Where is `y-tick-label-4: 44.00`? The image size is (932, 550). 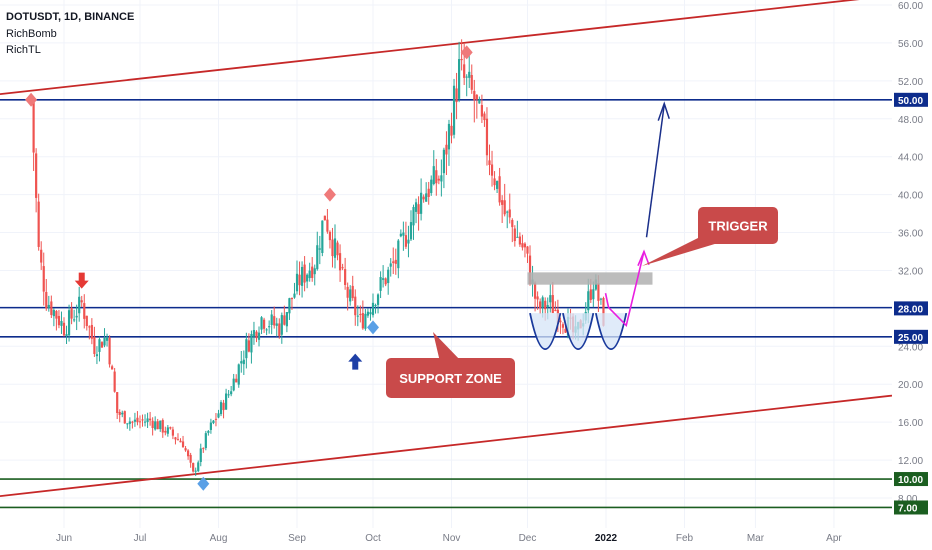
y-tick-label-4: 44.00 is located at coordinates (910, 158).